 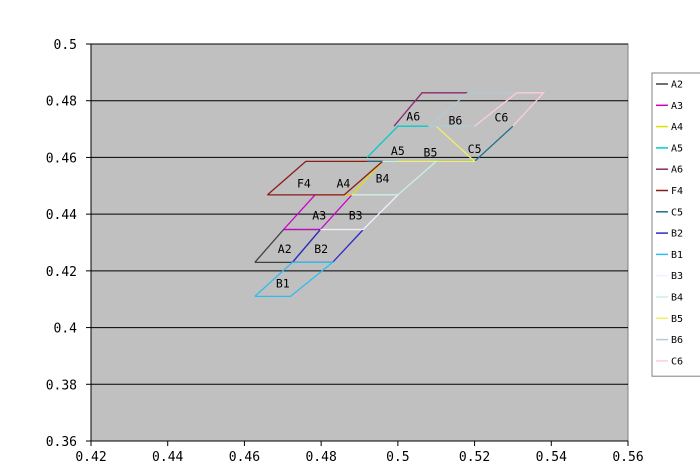 What do you see at coordinates (321, 249) in the screenshot?
I see `cell-label-b2: B2` at bounding box center [321, 249].